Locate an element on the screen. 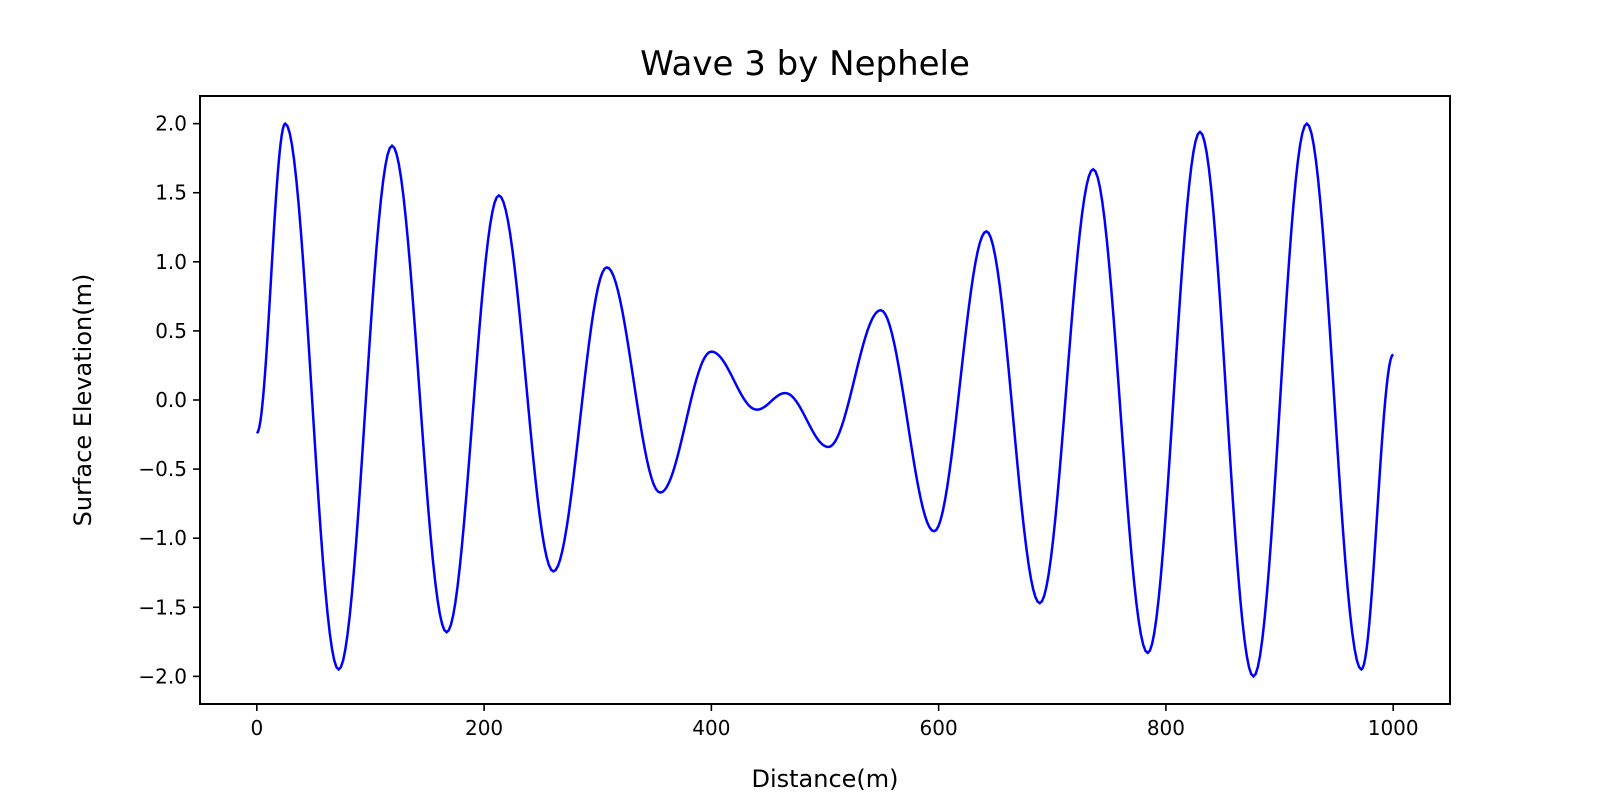 This screenshot has width=1600, height=800. x-tick-label: 600 is located at coordinates (939, 728).